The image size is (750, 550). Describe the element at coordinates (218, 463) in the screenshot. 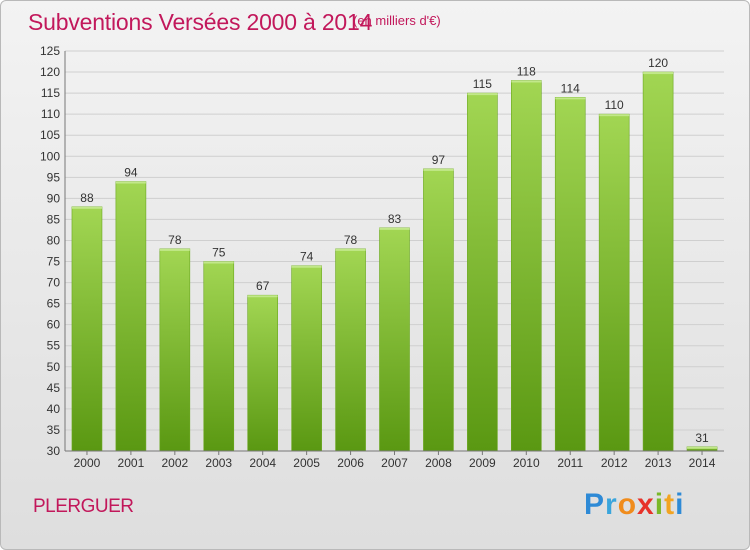

I see `x-tick-label: 2003` at that location.